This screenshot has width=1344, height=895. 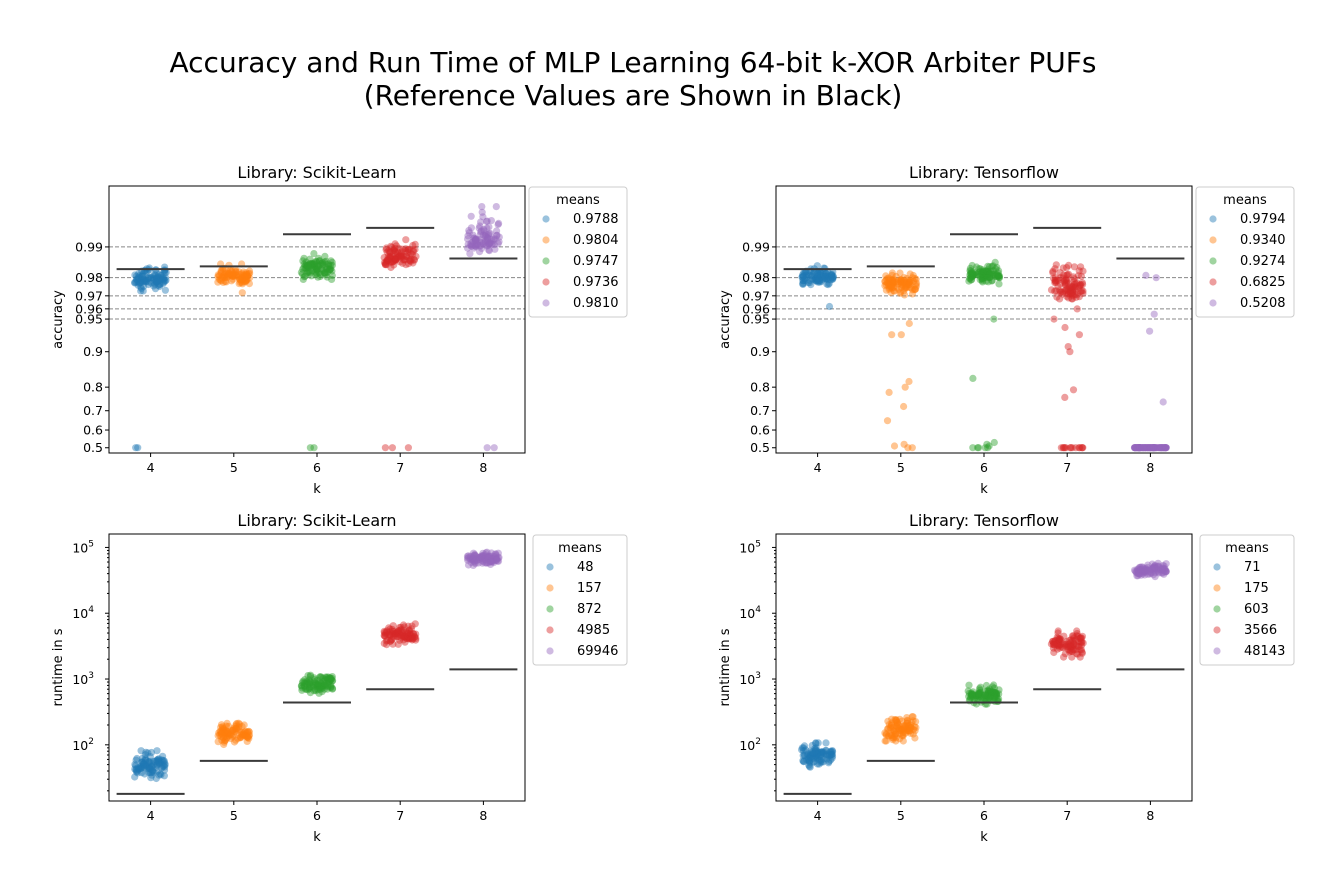 What do you see at coordinates (760, 430) in the screenshot?
I see `y-tick-label: 0.6` at bounding box center [760, 430].